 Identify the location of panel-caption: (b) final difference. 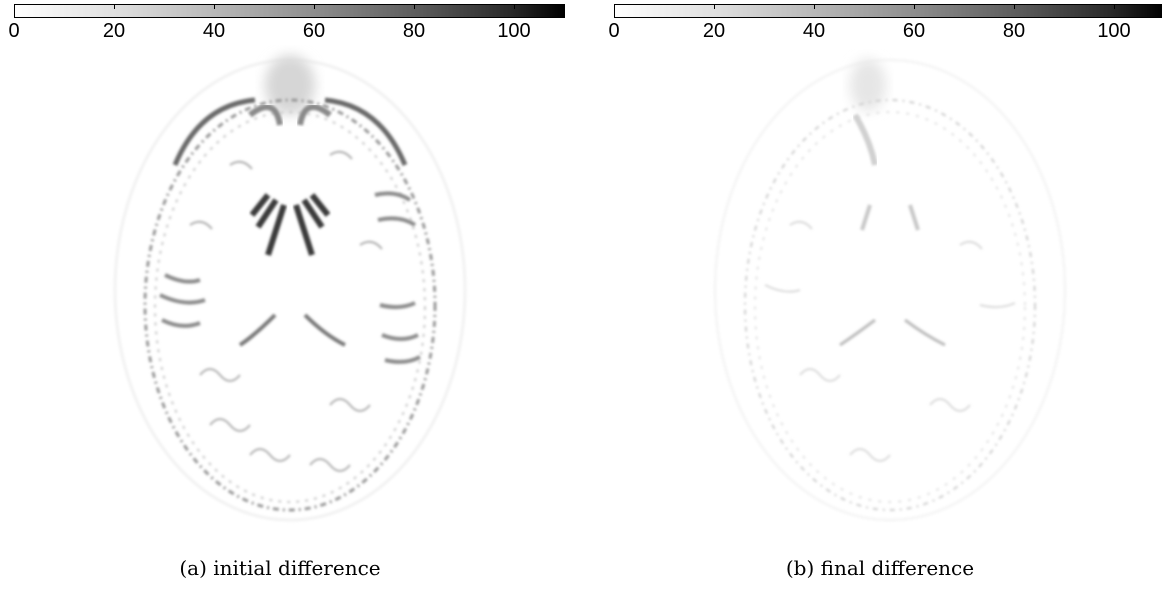
(880, 568).